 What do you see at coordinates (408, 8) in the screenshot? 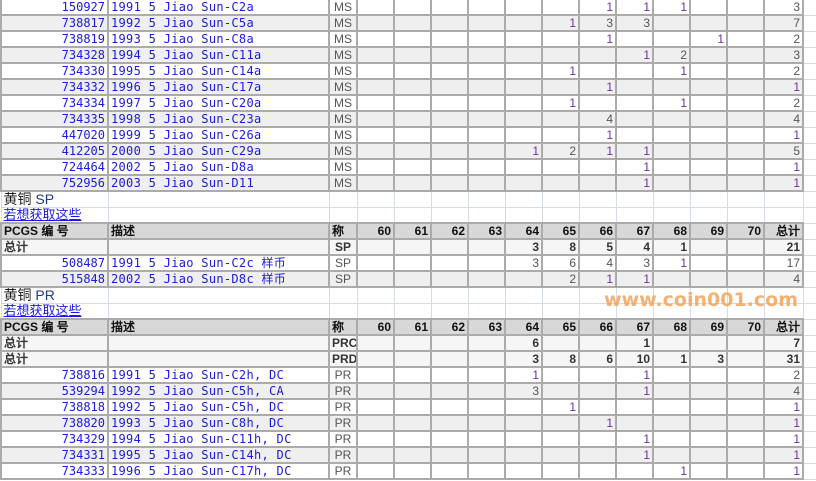
I see `table-row: 150927 1991 5 Jiao Sun-C2a MS 1 1 1 3` at bounding box center [408, 8].